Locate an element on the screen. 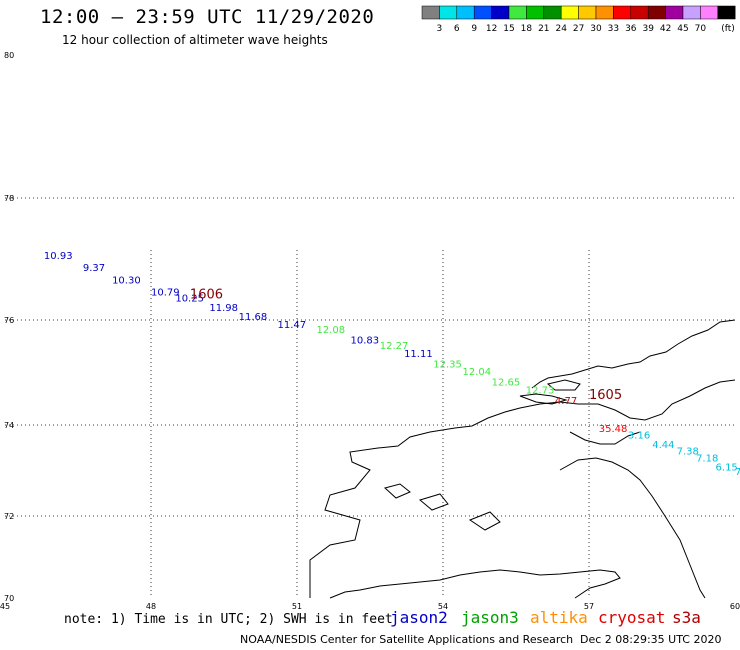 This screenshot has height=650, width=740. wave-height-label: 7 is located at coordinates (737, 472).